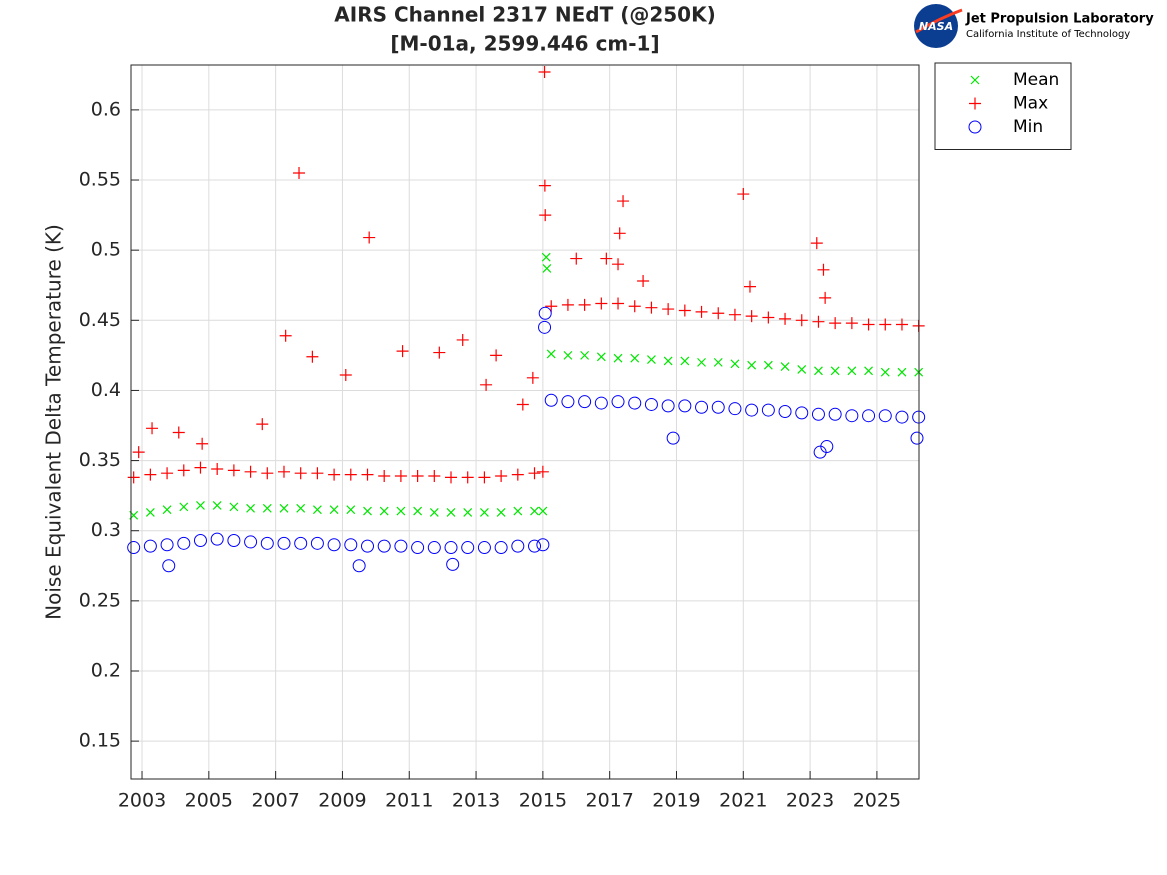 This screenshot has height=875, width=1167. Describe the element at coordinates (975, 127) in the screenshot. I see `legend-marker` at that location.